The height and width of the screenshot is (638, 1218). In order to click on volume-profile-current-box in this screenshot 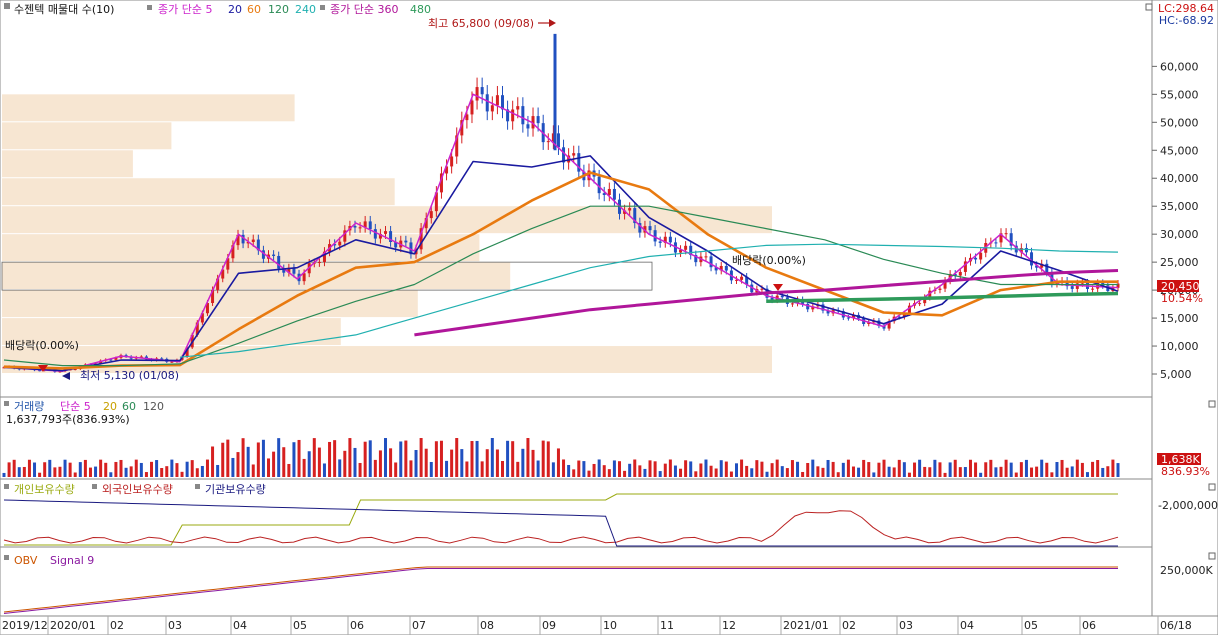, I will do `click(327, 276)`.